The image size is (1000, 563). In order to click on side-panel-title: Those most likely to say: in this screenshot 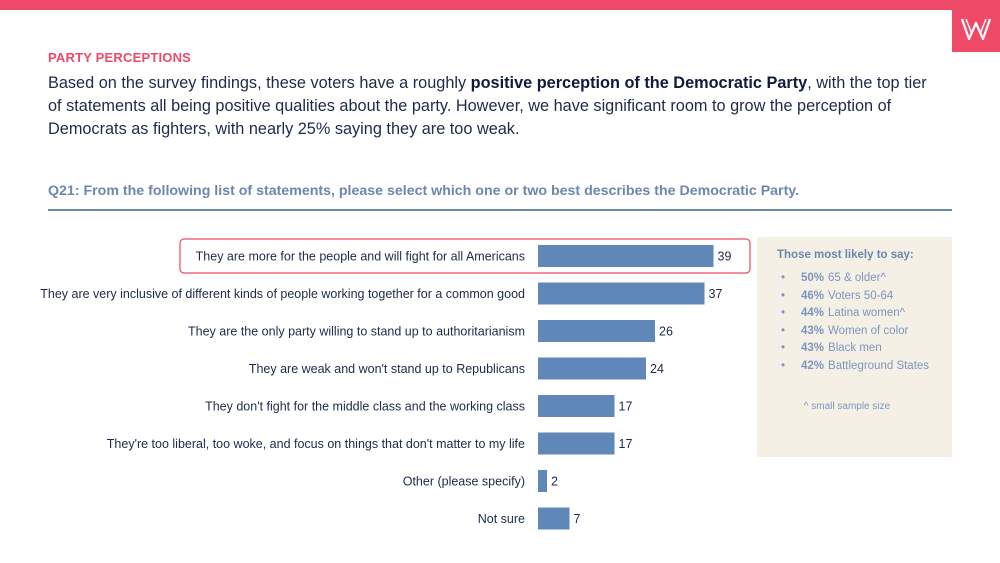, I will do `click(845, 255)`.